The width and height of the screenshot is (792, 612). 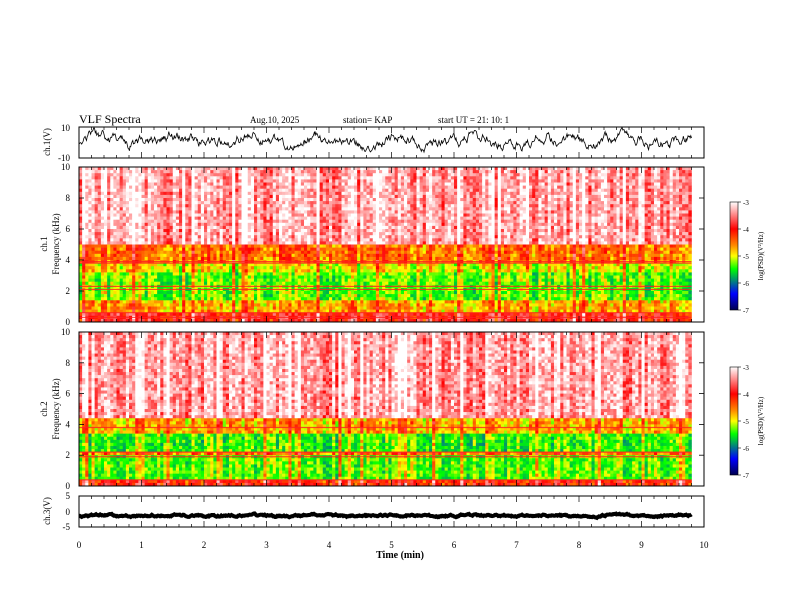 I want to click on ch1-waveform-line, so click(x=385, y=140).